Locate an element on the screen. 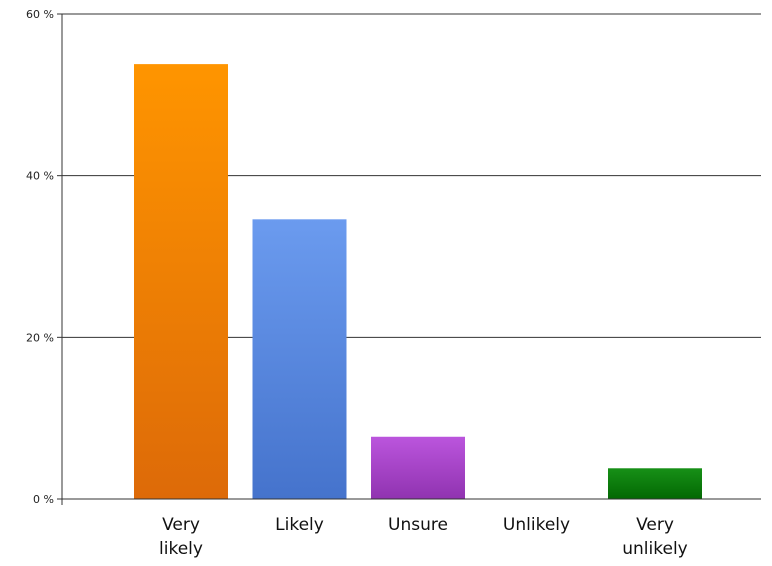 The height and width of the screenshot is (566, 772). x-category-label: Unlikely is located at coordinates (536, 525).